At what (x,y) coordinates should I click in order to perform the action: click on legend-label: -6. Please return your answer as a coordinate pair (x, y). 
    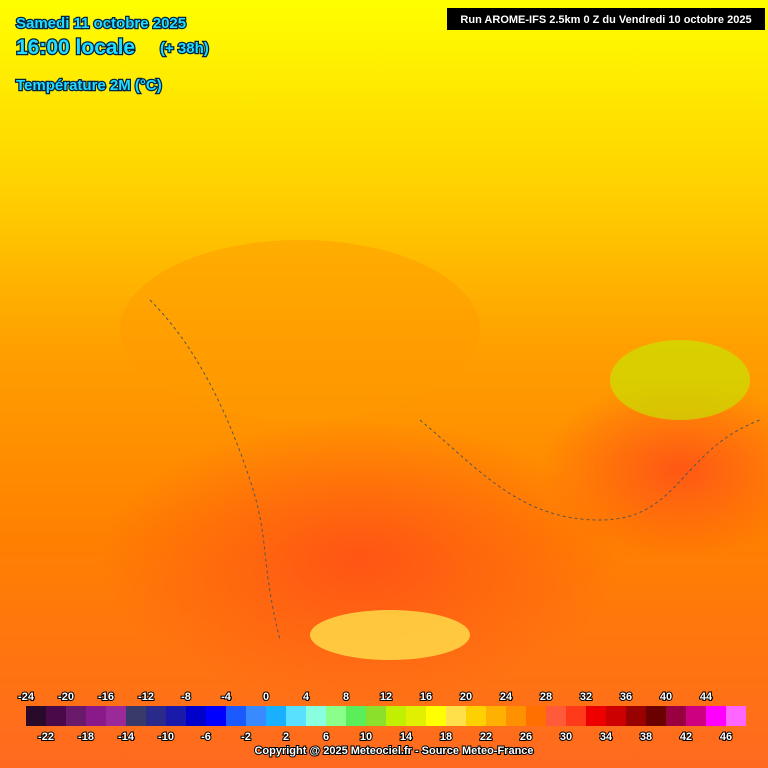
    Looking at the image, I should click on (206, 737).